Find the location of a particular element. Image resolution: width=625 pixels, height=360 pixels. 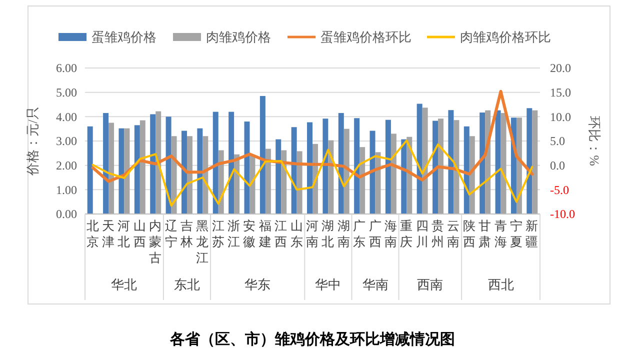

text: 华东 is located at coordinates (257, 284).